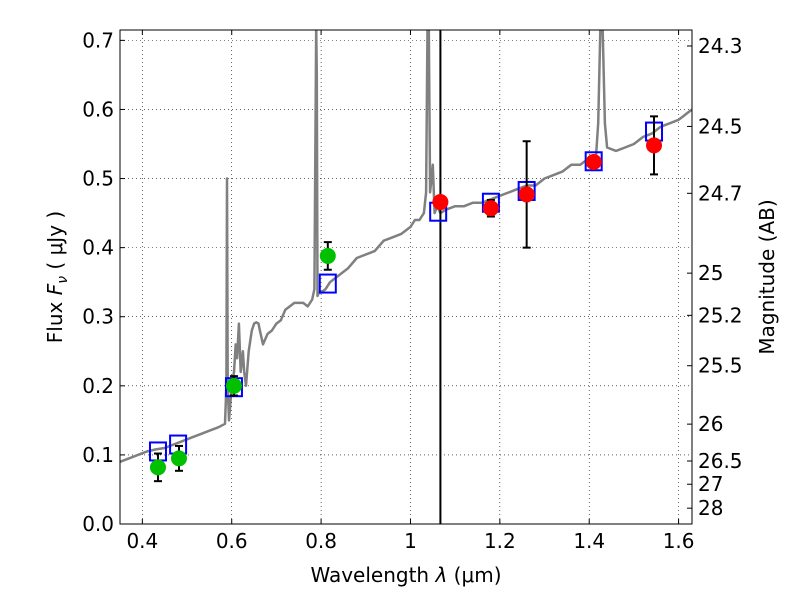 The width and height of the screenshot is (800, 600). What do you see at coordinates (410, 541) in the screenshot?
I see `x-tick-label: 1` at bounding box center [410, 541].